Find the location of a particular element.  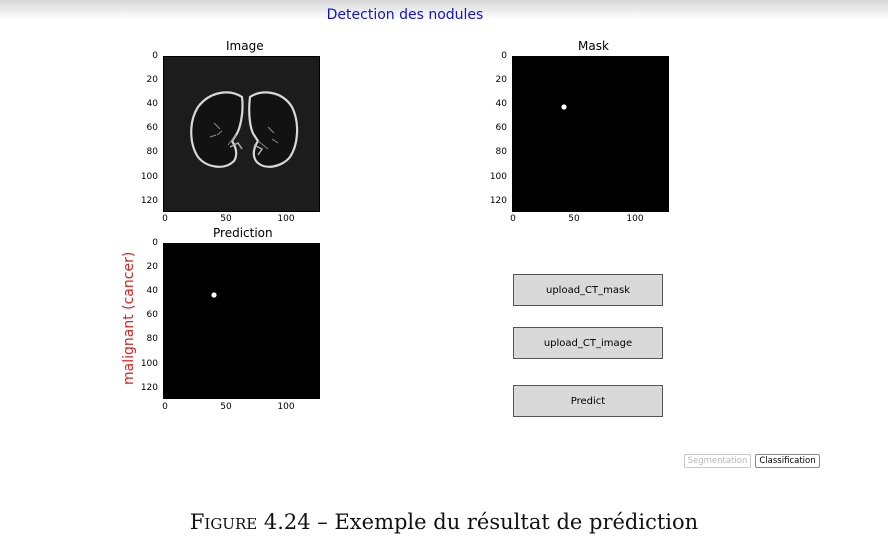

figure-label: Figure 4.24 is located at coordinates (250, 522).